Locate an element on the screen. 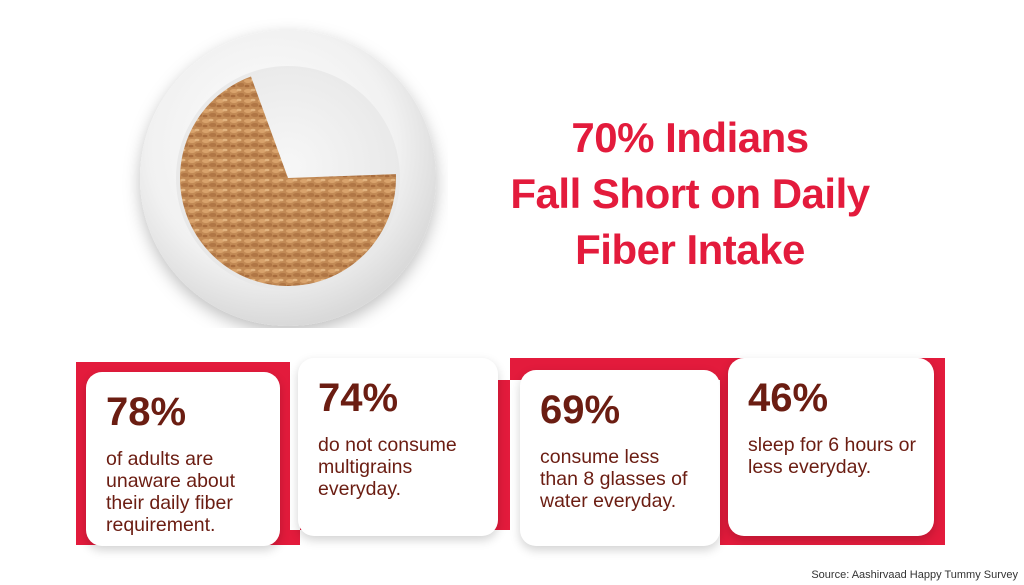  stat-card-4: 46% sleep for 6 hours or less everyday. is located at coordinates (831, 447).